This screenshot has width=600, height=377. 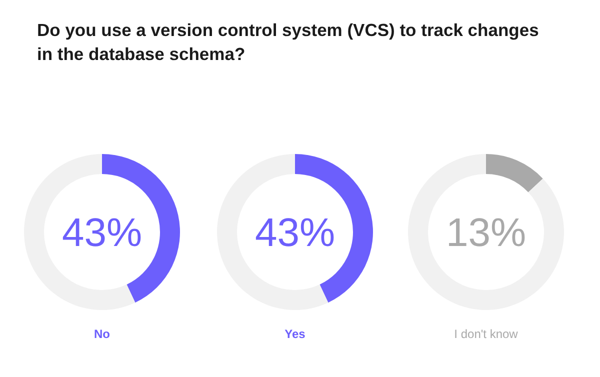 I want to click on text: 13%, so click(x=486, y=233).